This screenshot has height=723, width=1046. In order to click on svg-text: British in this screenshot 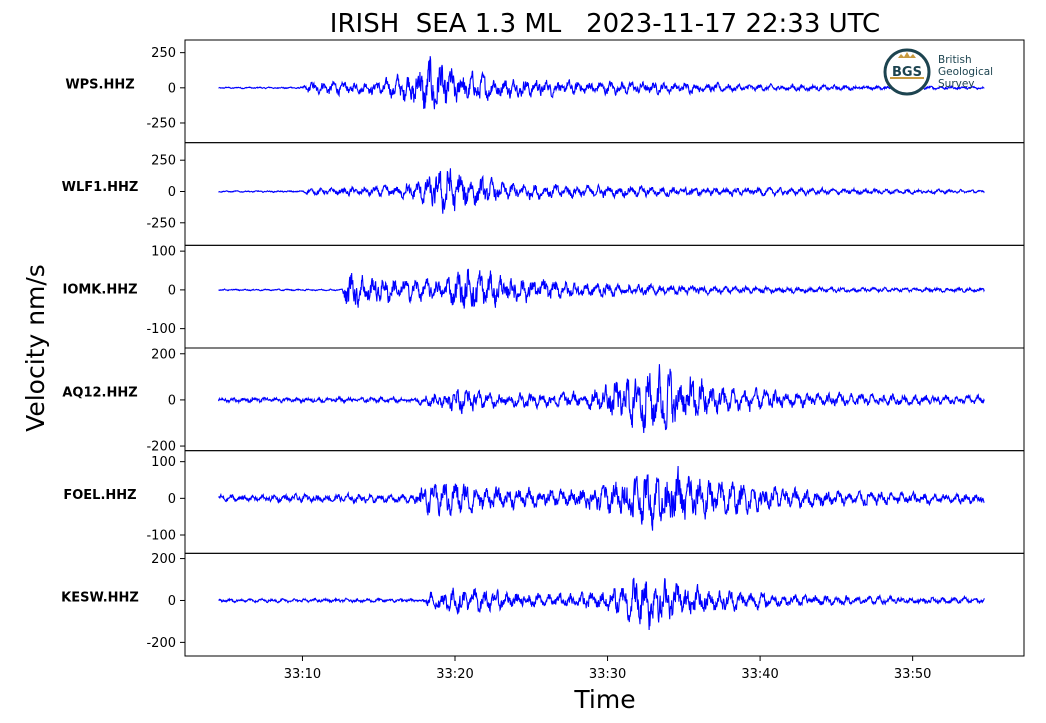, I will do `click(955, 60)`.